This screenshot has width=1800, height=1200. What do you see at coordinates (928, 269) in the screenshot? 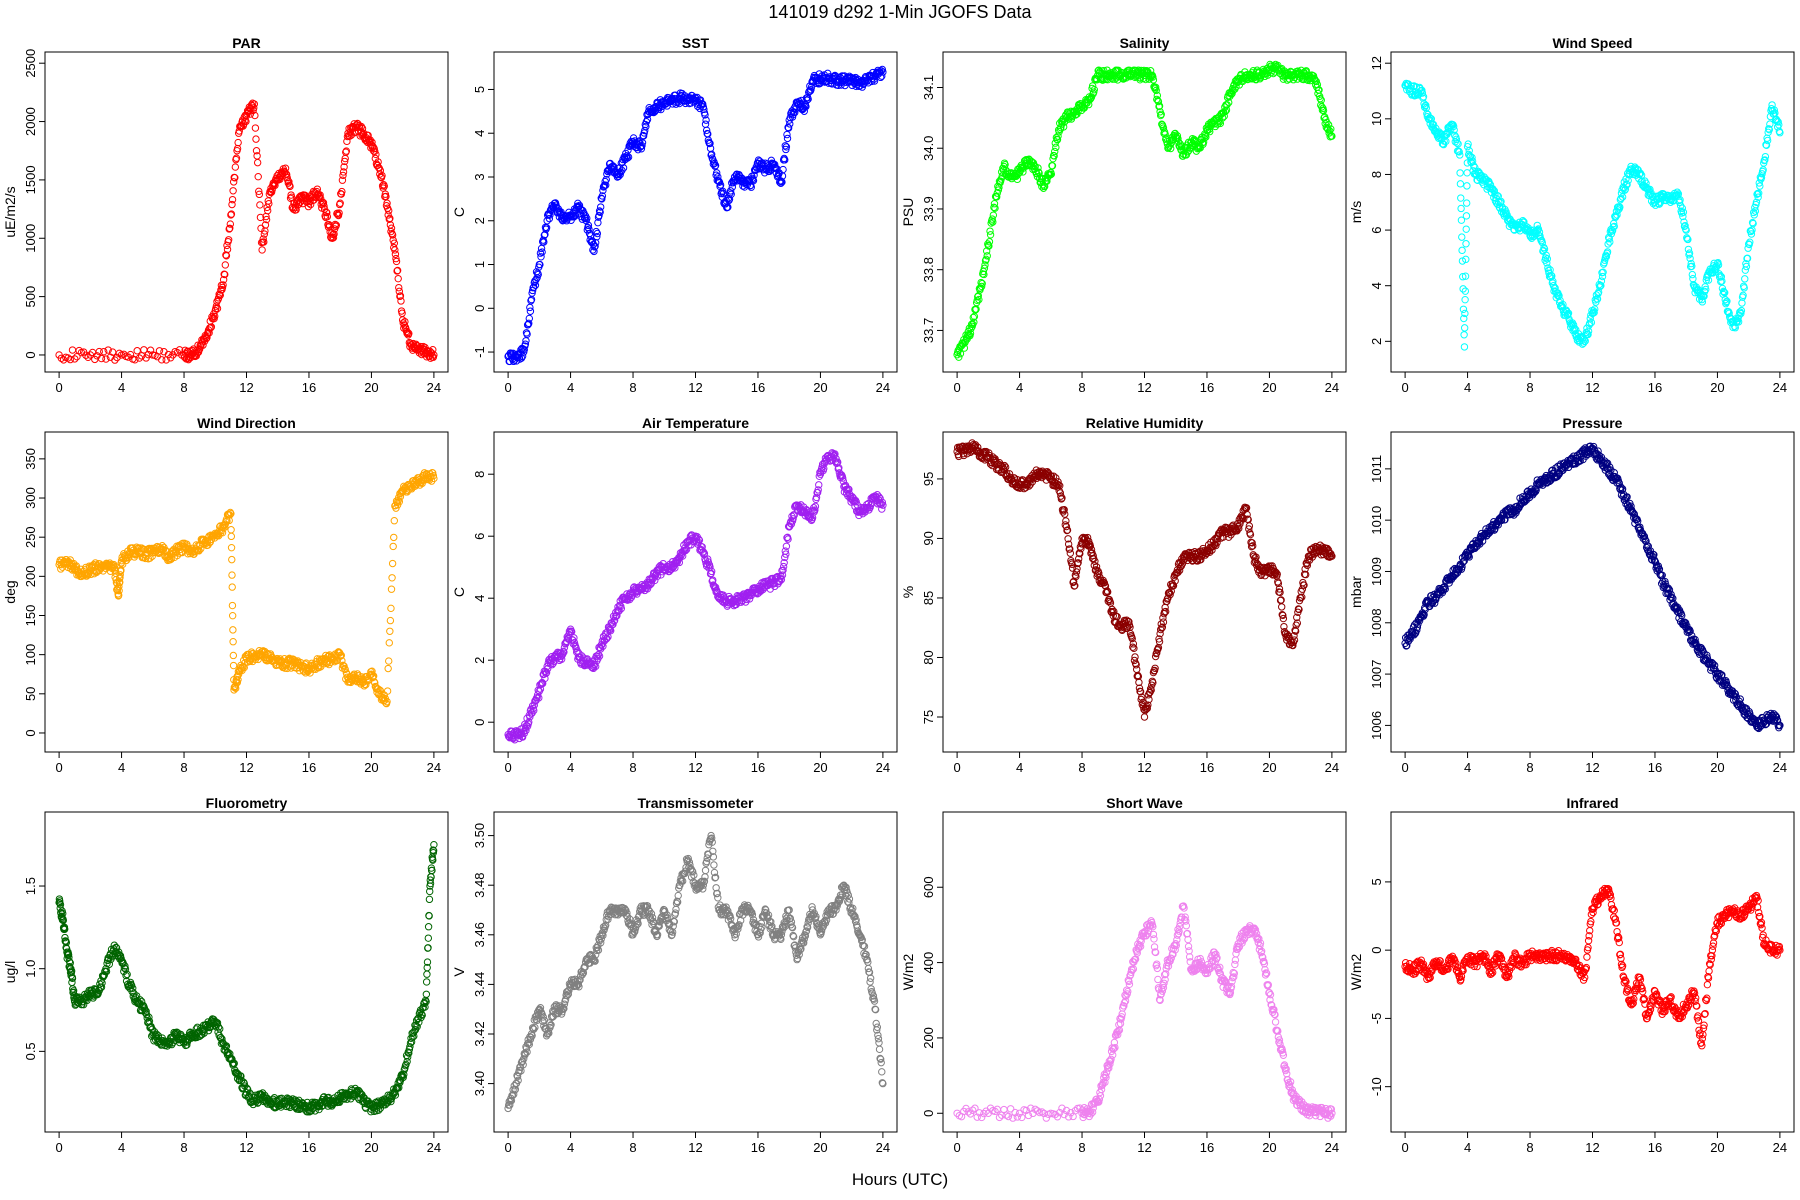
I see `y-tick-label: 33.8` at bounding box center [928, 269].